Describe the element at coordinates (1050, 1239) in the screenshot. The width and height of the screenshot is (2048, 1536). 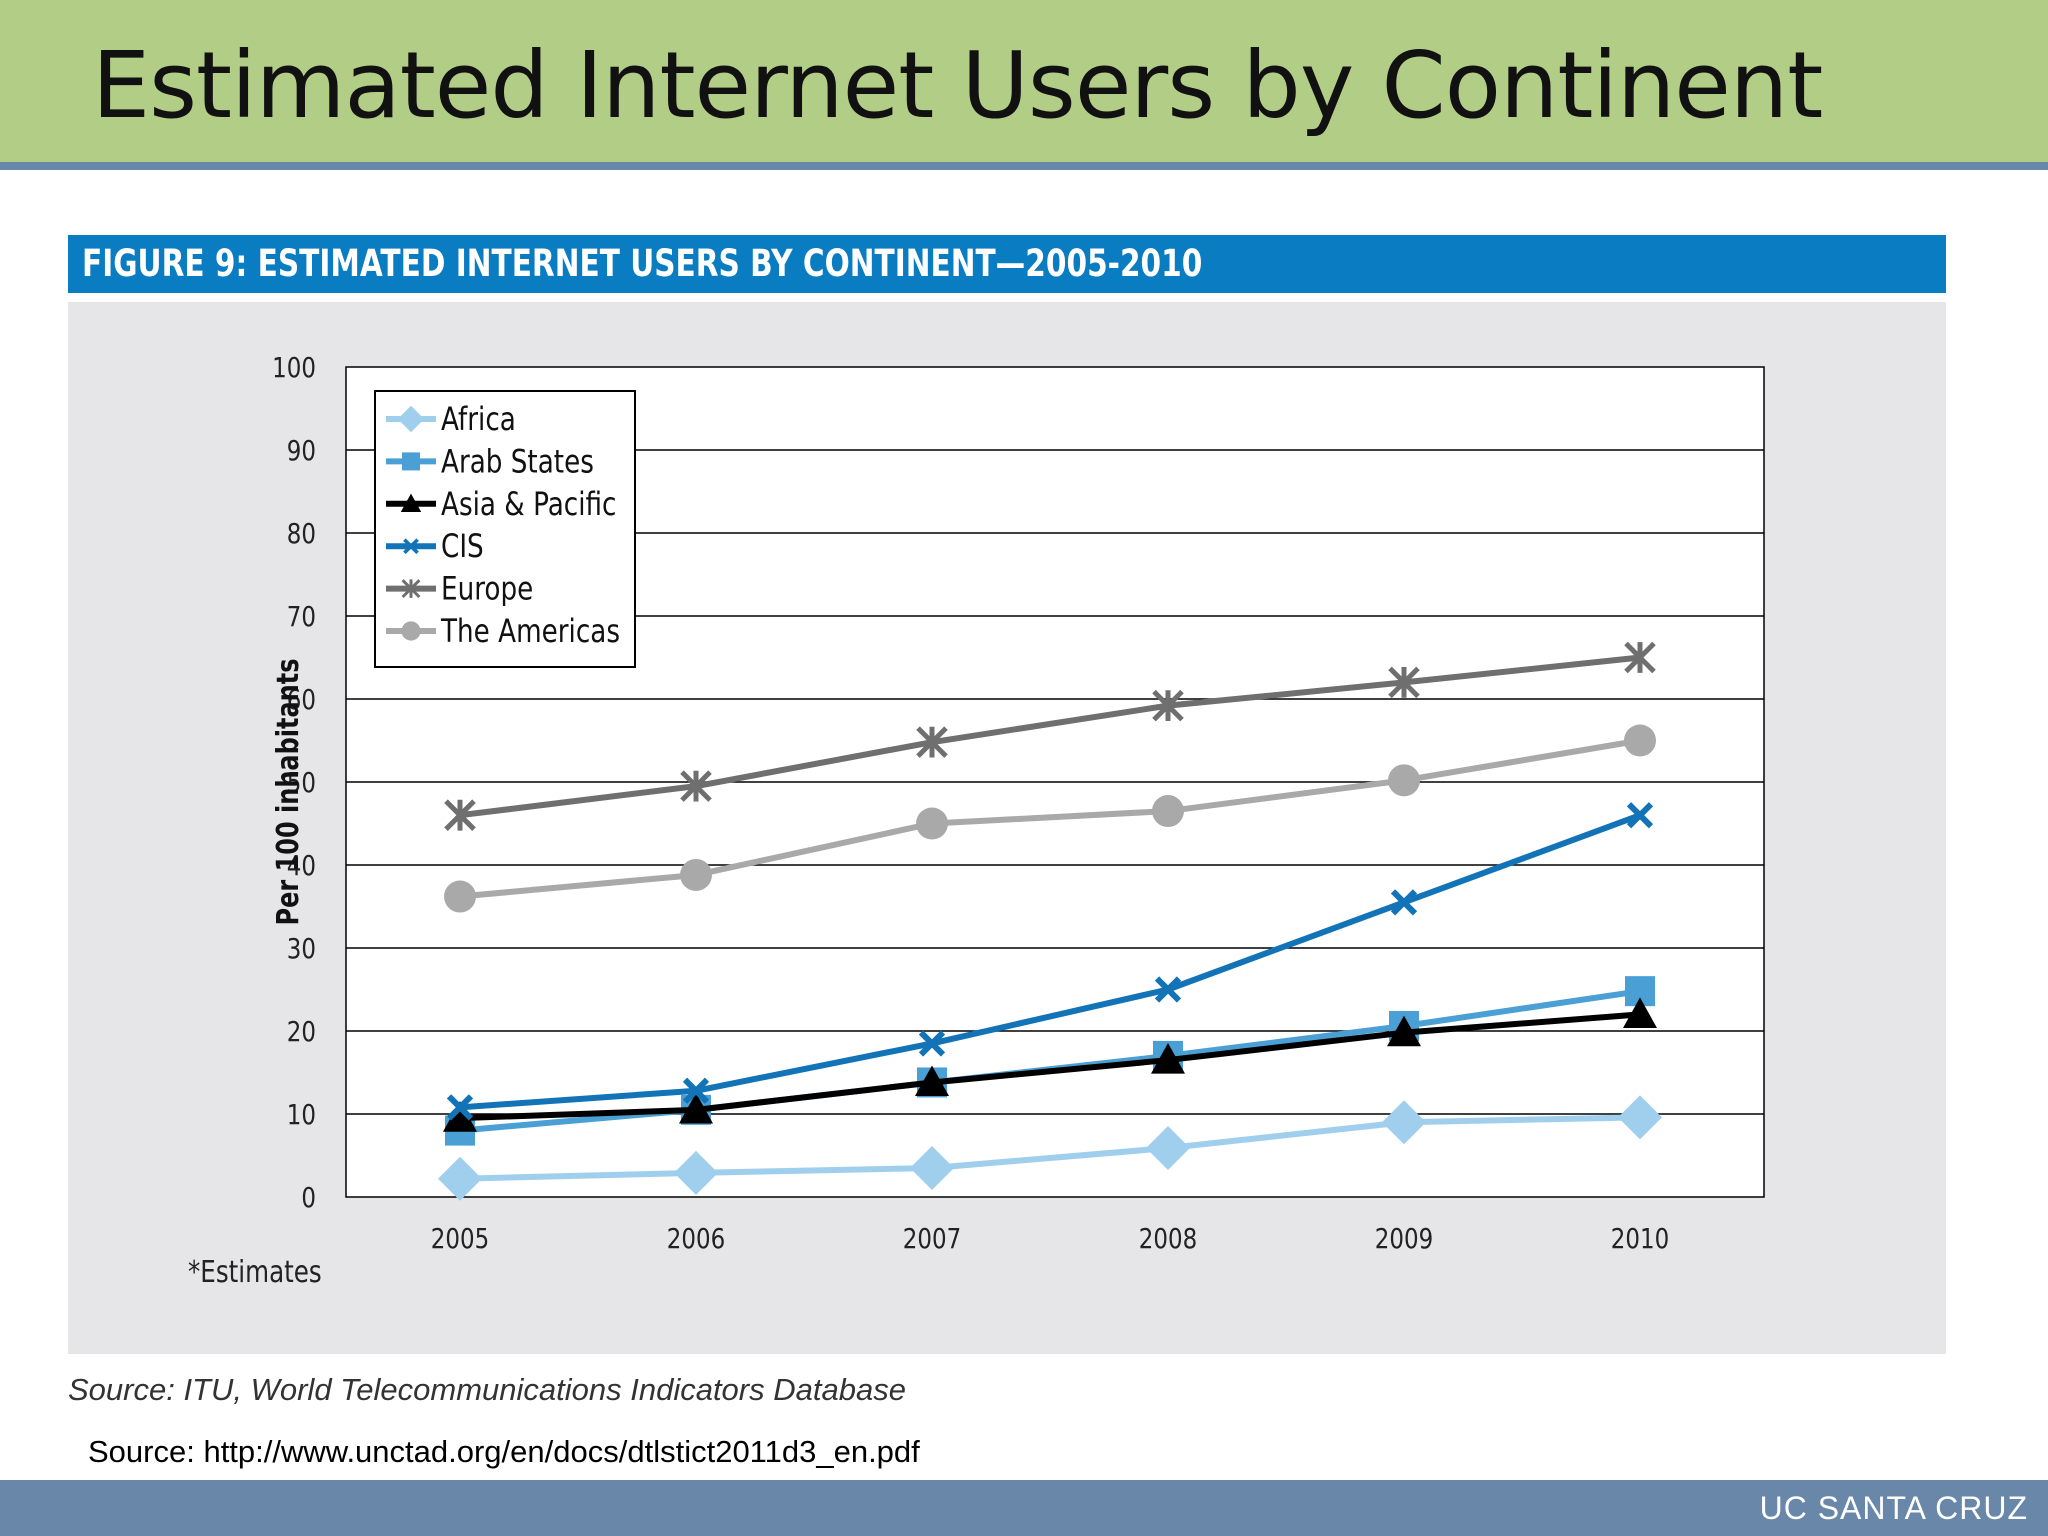
I see `x-tick-labels: 2005 2006 2007 2008 2009 2010` at that location.